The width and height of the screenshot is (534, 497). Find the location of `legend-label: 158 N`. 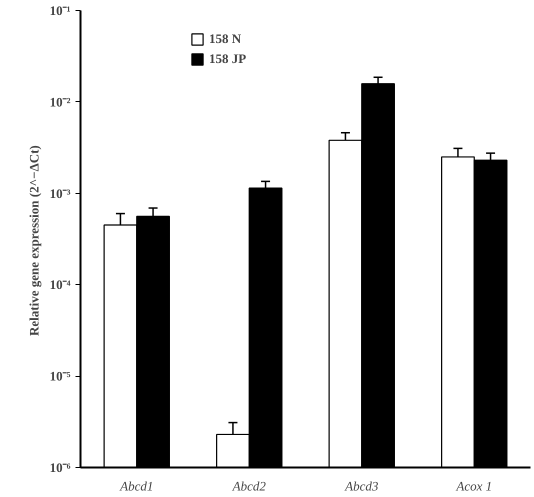

legend-label: 158 N is located at coordinates (225, 39).